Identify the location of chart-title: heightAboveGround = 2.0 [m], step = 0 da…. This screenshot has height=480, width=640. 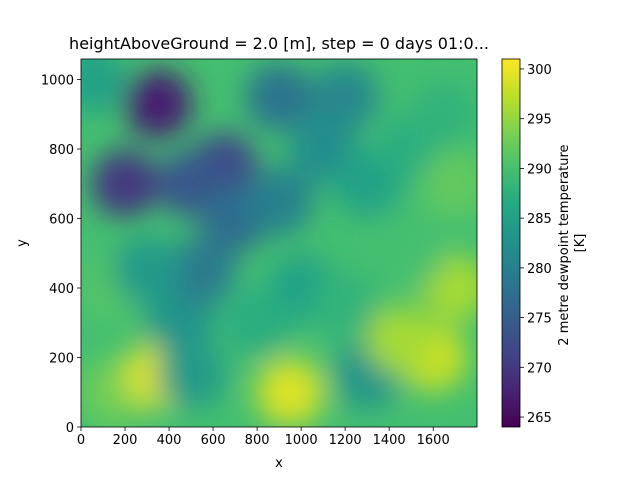
(279, 43).